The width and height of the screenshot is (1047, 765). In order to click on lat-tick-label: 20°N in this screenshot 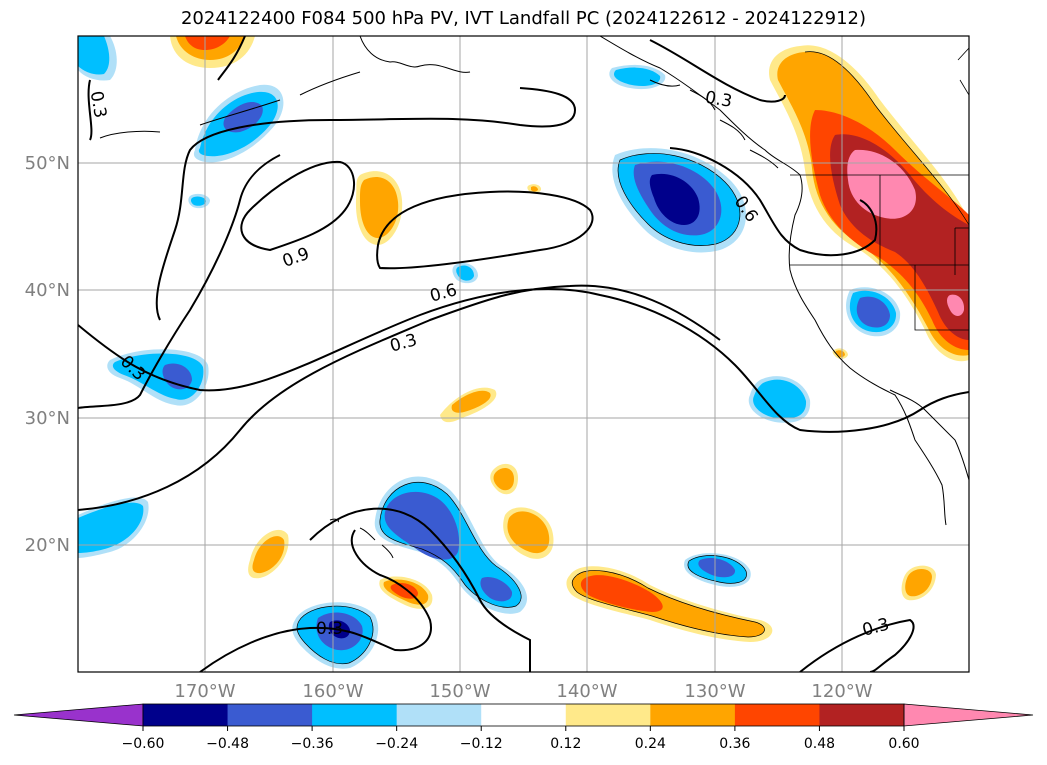, I will do `click(47, 545)`.